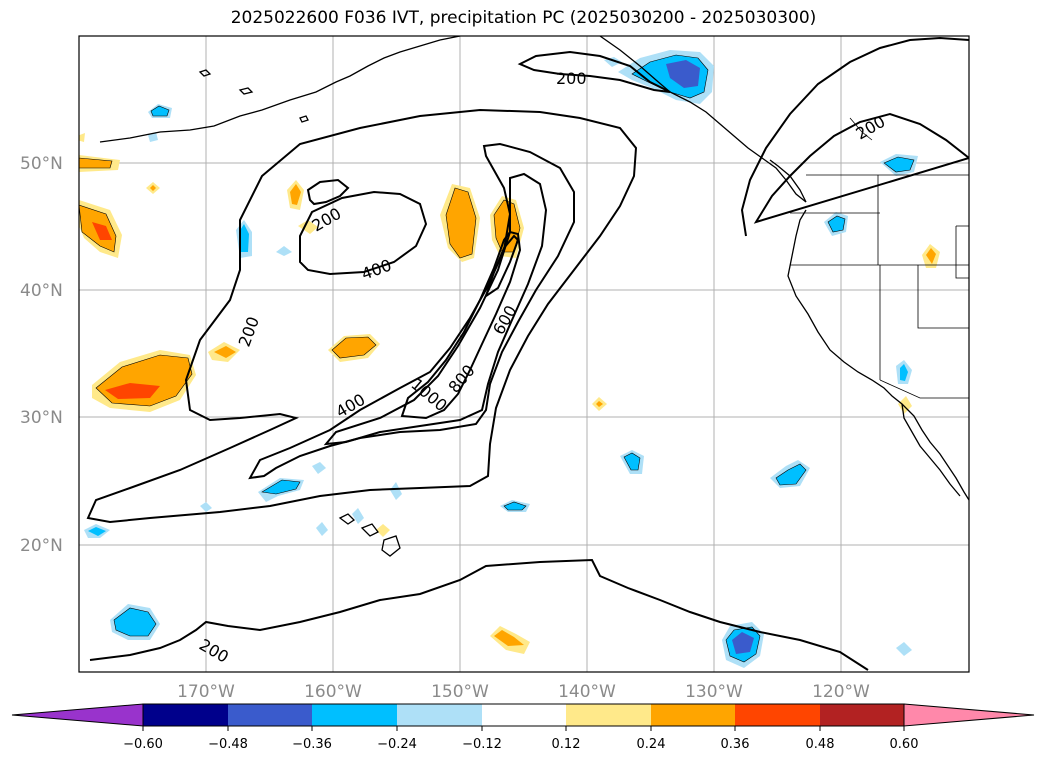 Image resolution: width=1047 pixels, height=765 pixels. I want to click on alaska-coast, so click(703, 119).